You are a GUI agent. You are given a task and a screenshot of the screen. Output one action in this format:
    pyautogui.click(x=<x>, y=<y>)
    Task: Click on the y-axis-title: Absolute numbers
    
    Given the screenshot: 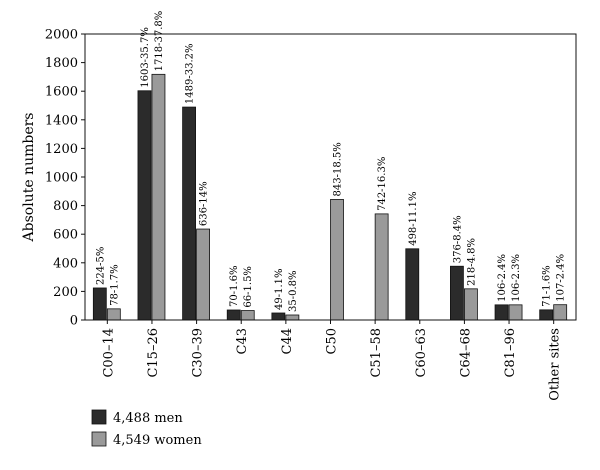 What is the action you would take?
    pyautogui.click(x=29, y=178)
    